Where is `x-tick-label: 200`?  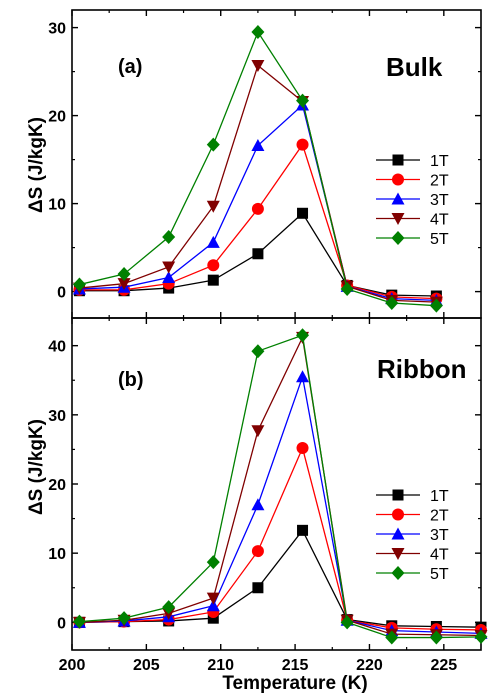
x-tick-label: 200 is located at coordinates (72, 665).